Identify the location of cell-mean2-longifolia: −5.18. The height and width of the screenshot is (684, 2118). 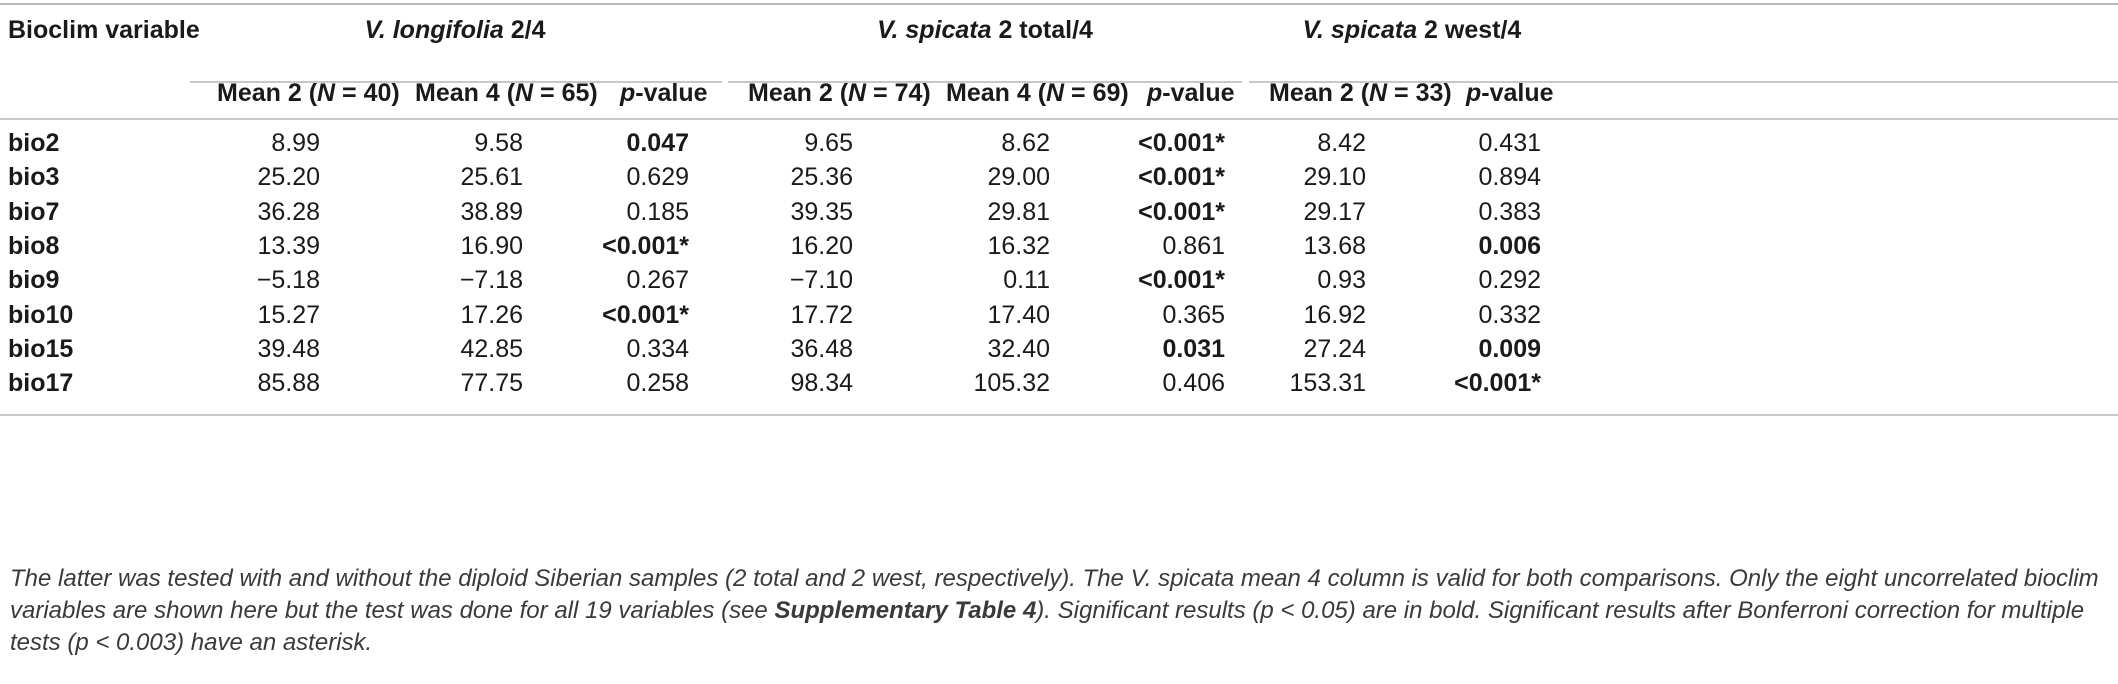
(288, 280).